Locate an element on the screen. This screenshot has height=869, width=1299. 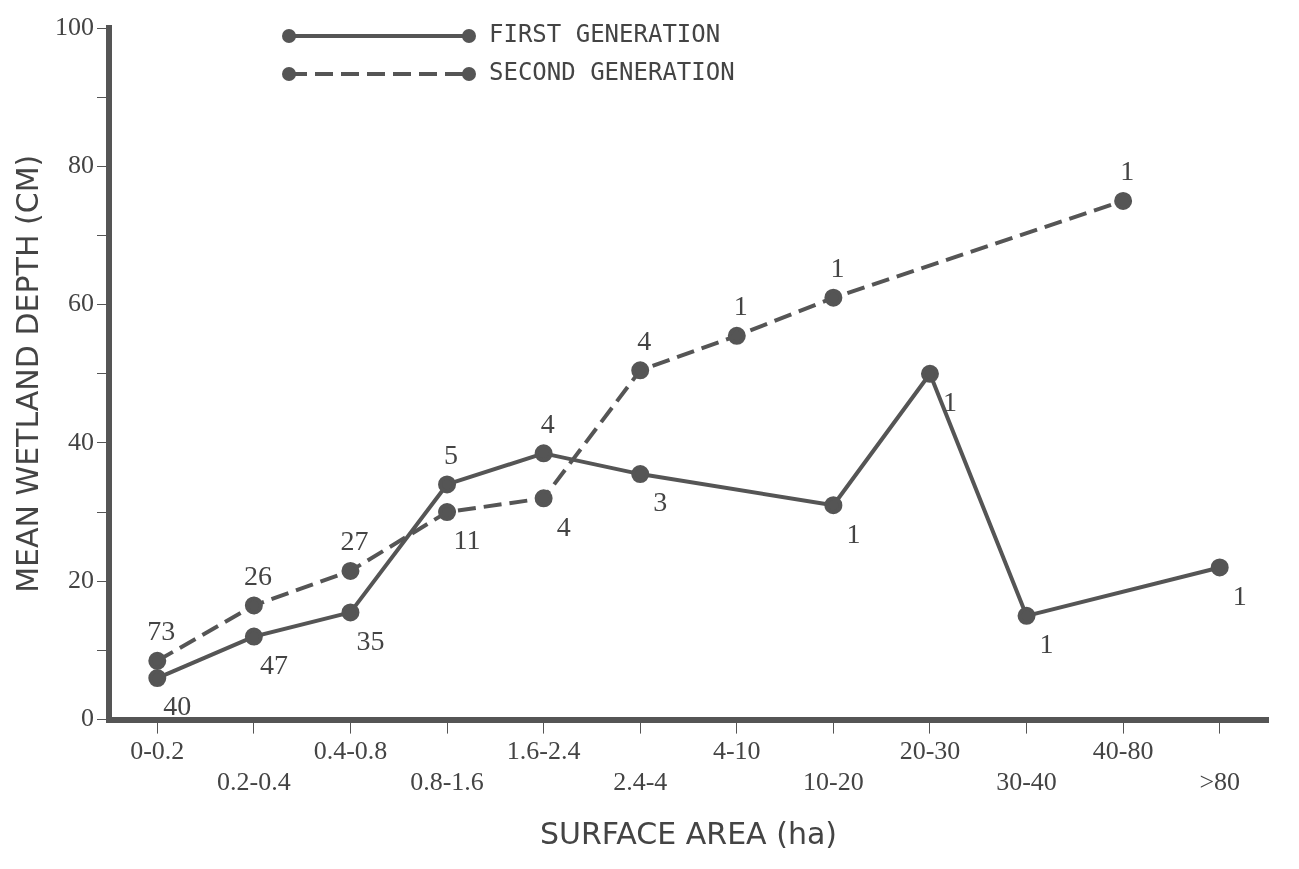
y-tick-label: 40 is located at coordinates (81, 441).